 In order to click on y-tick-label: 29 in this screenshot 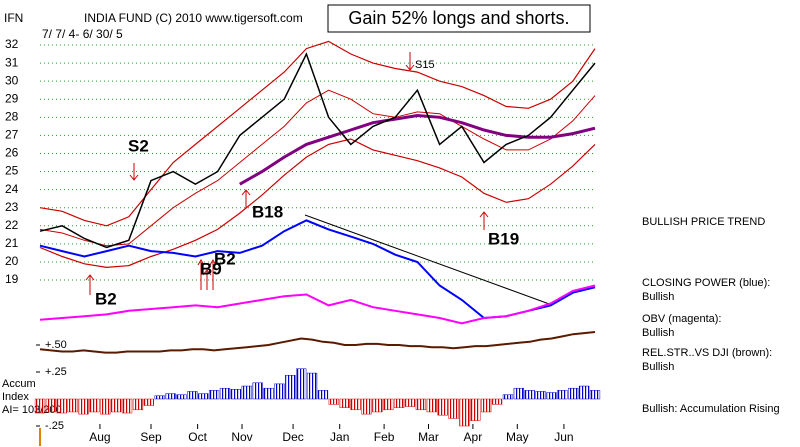, I will do `click(12, 98)`.